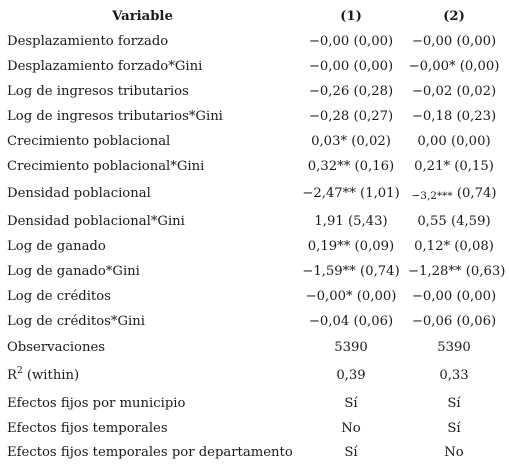 Image resolution: width=509 pixels, height=470 pixels. I want to click on row-col2: −0,06 (0,06), so click(454, 321).